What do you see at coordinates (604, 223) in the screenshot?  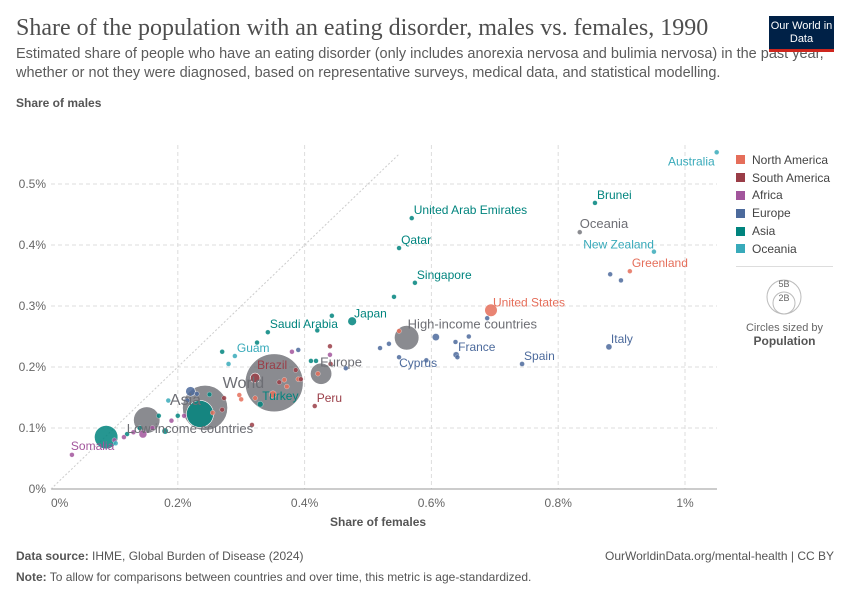 I see `point-label: Oceania` at bounding box center [604, 223].